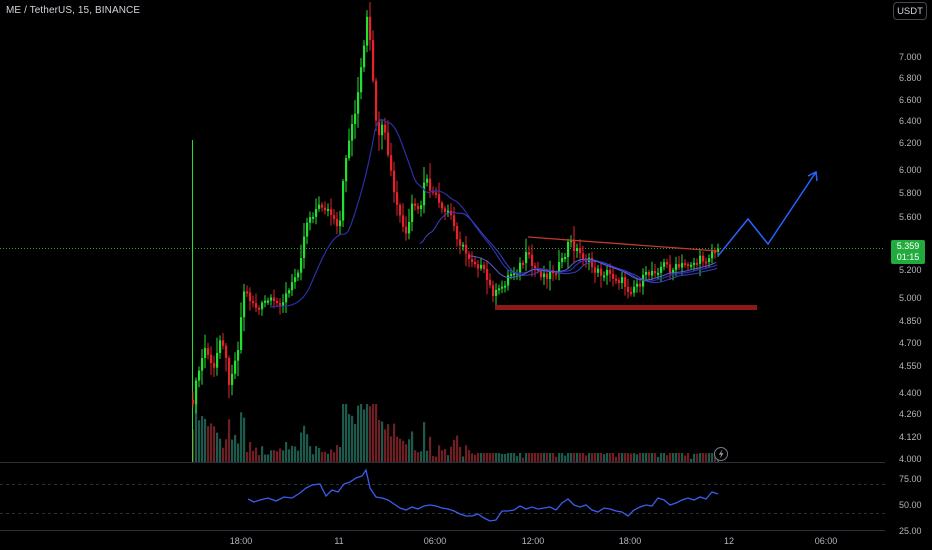 This screenshot has height=550, width=932. What do you see at coordinates (73, 10) in the screenshot?
I see `symbol-title: ME / TetherUS, 15, BINANCE` at bounding box center [73, 10].